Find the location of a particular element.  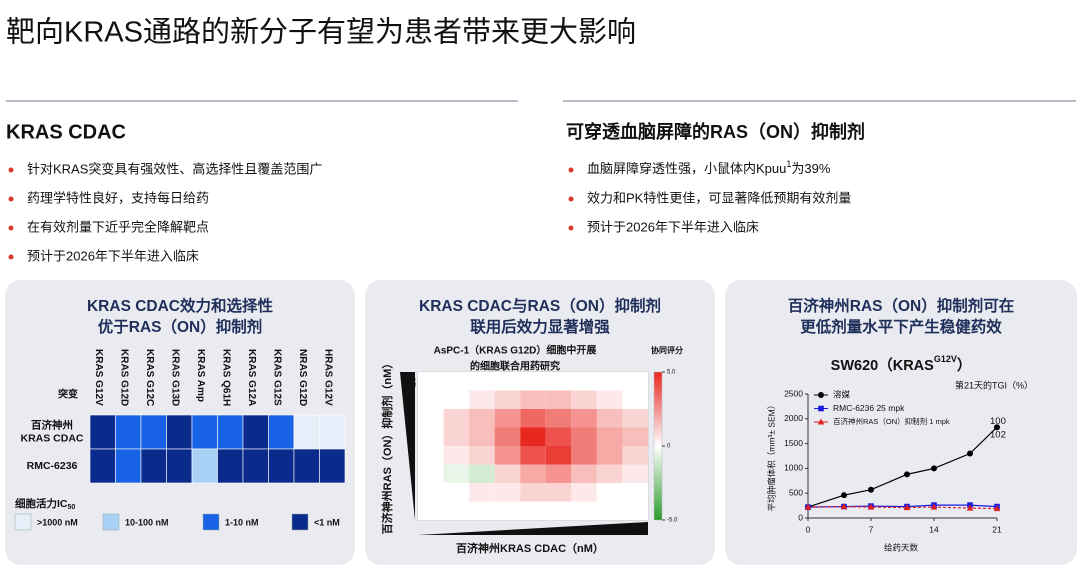

column-label: NRAS G12D is located at coordinates (302, 377).